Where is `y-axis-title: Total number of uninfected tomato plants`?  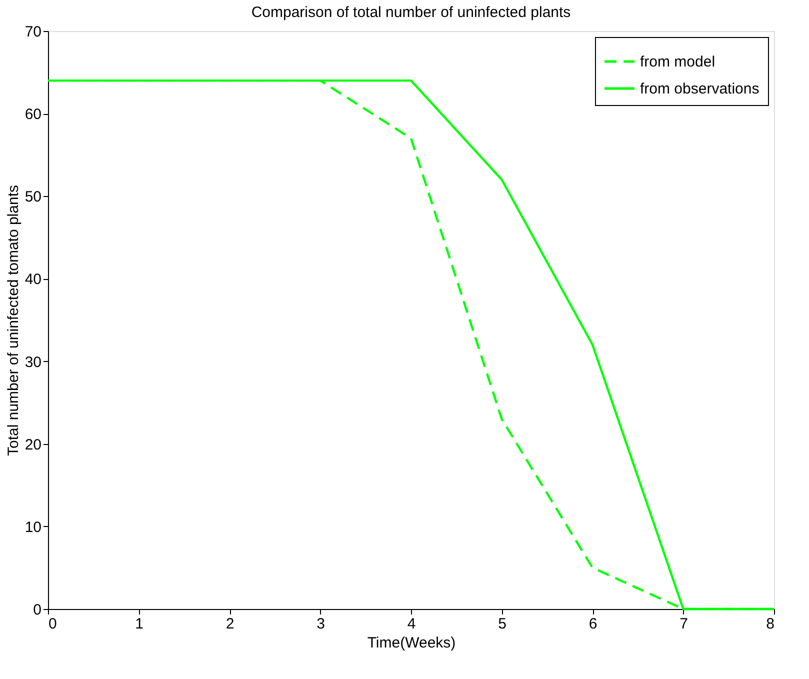
y-axis-title: Total number of uninfected tomato plants is located at coordinates (13, 320).